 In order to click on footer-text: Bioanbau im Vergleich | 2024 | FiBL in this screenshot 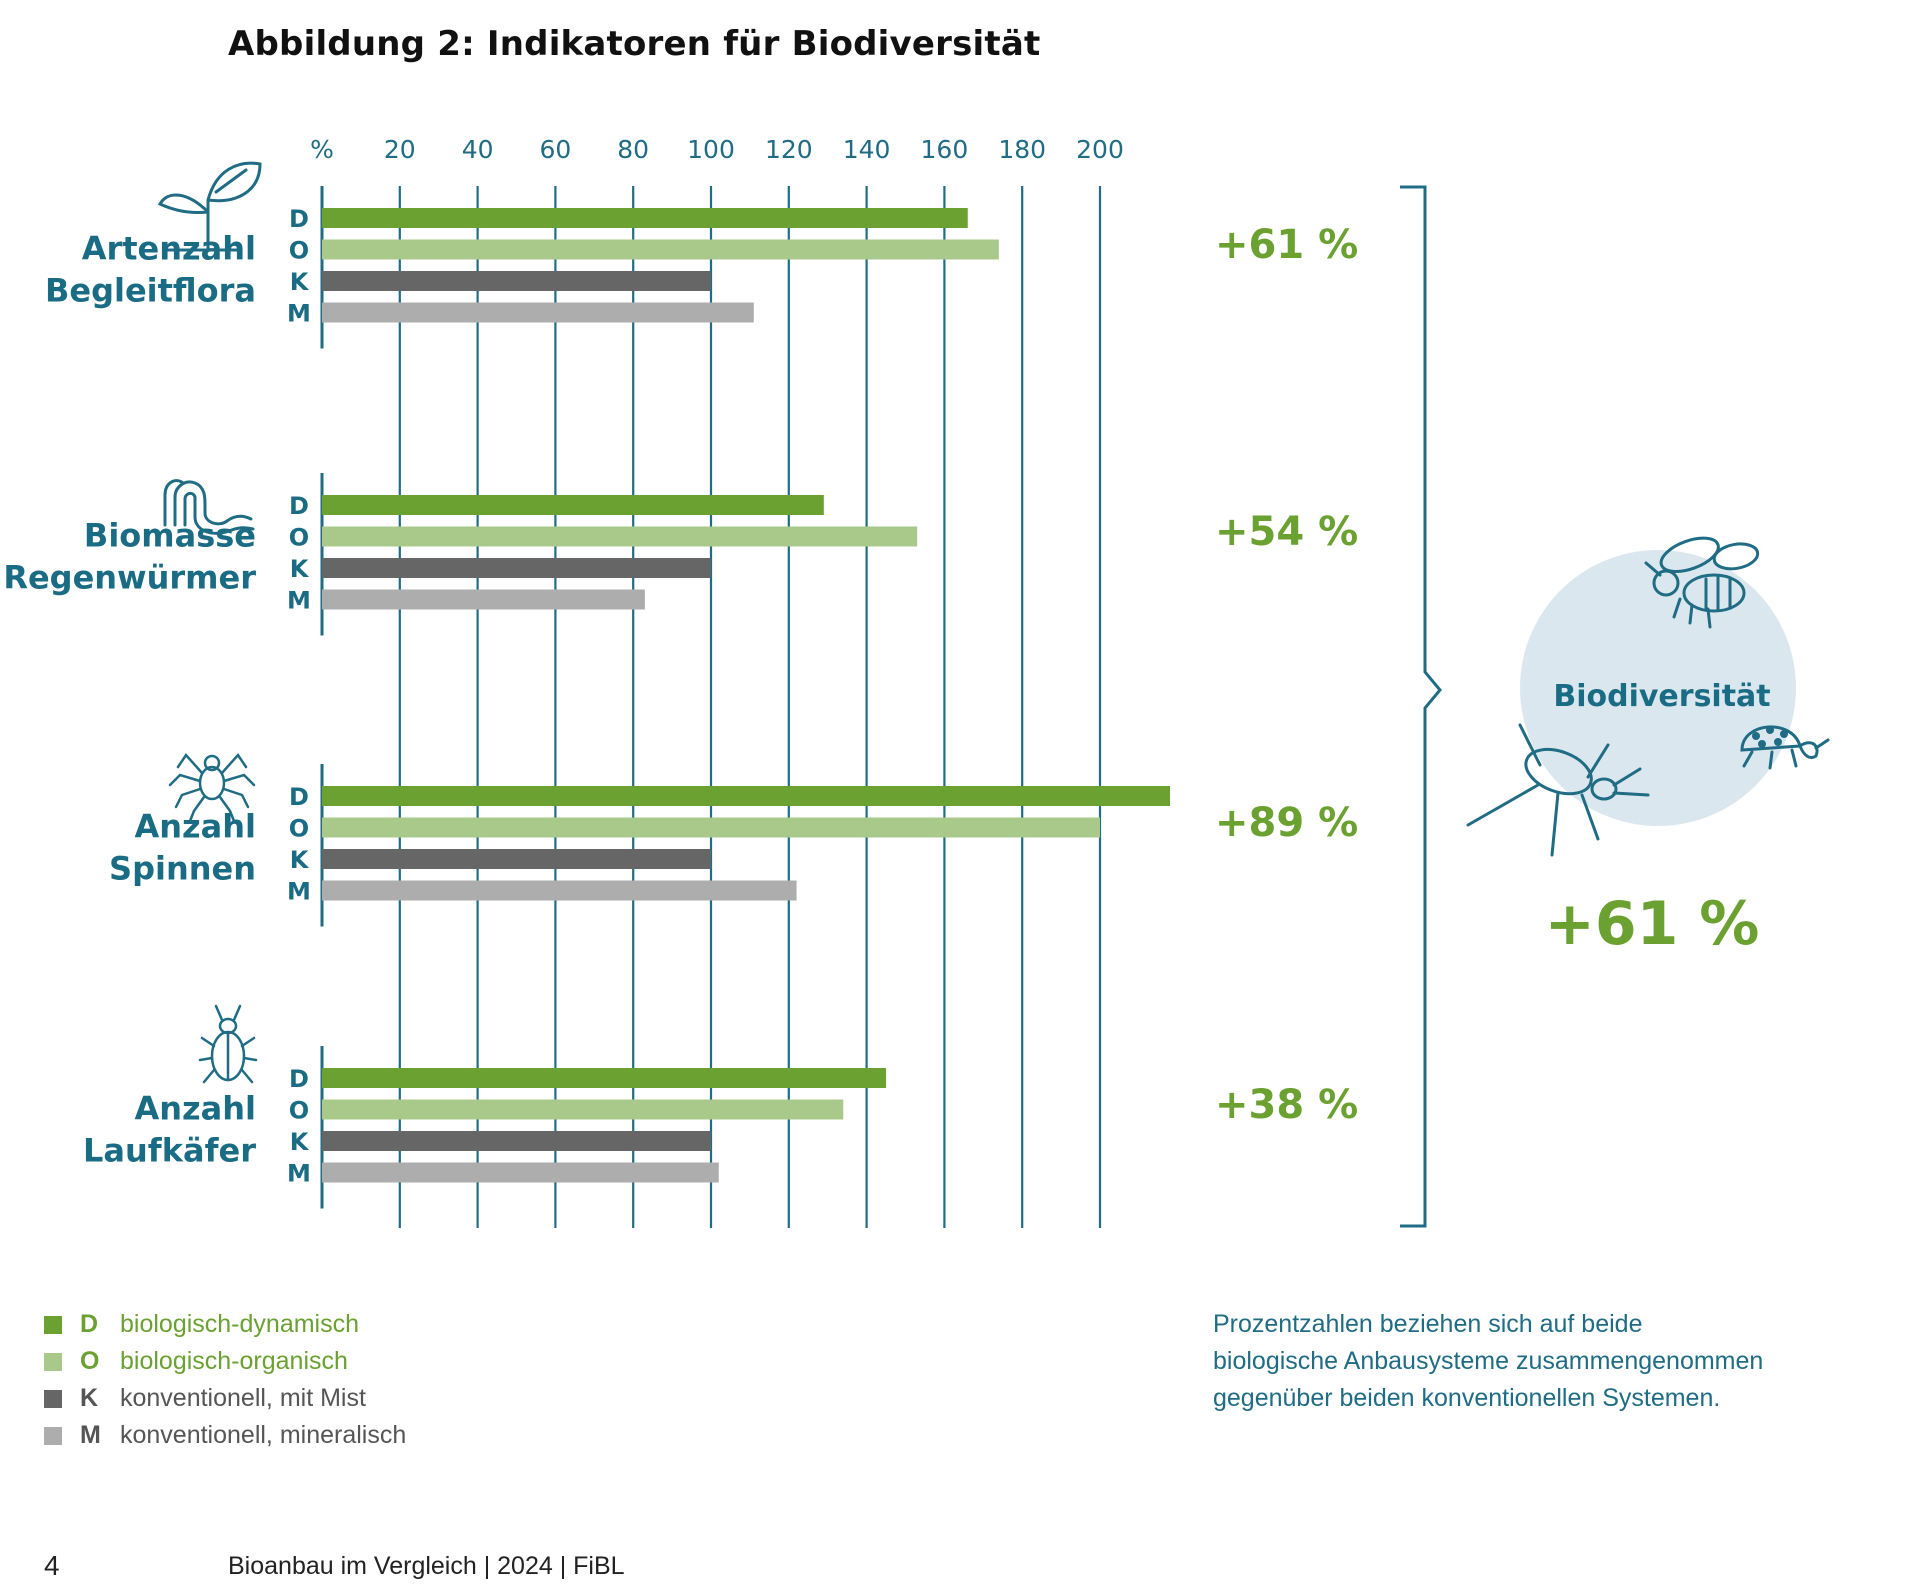, I will do `click(426, 1566)`.